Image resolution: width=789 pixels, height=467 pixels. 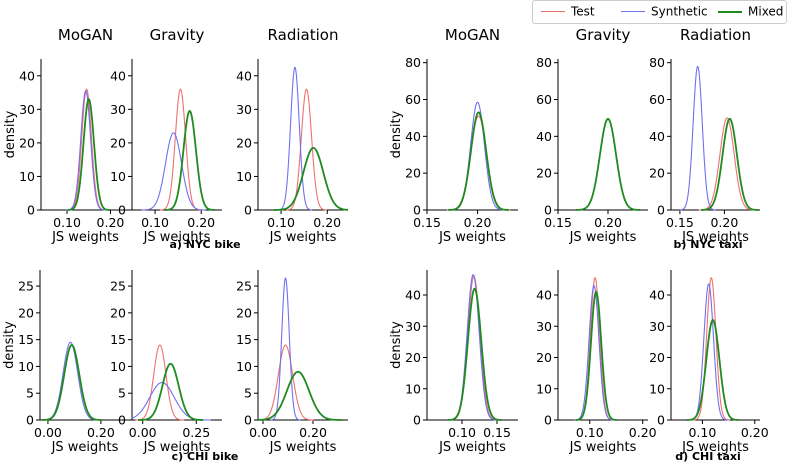 What do you see at coordinates (205, 456) in the screenshot?
I see `panel-caption: c) CHI bike` at bounding box center [205, 456].